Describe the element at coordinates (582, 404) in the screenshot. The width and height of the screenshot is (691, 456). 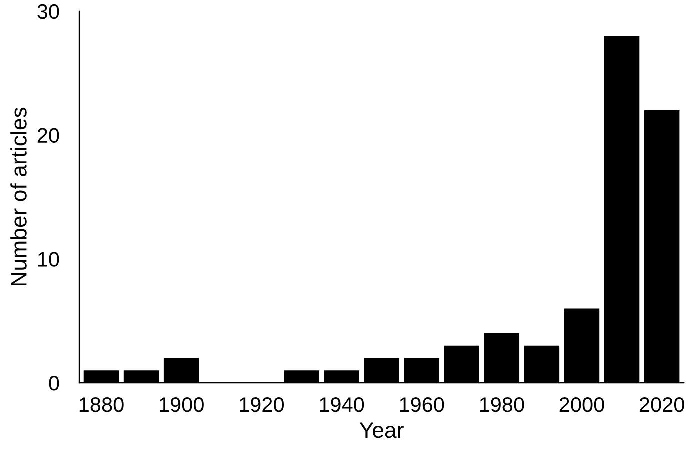
I see `x-tick-label: 2000` at that location.